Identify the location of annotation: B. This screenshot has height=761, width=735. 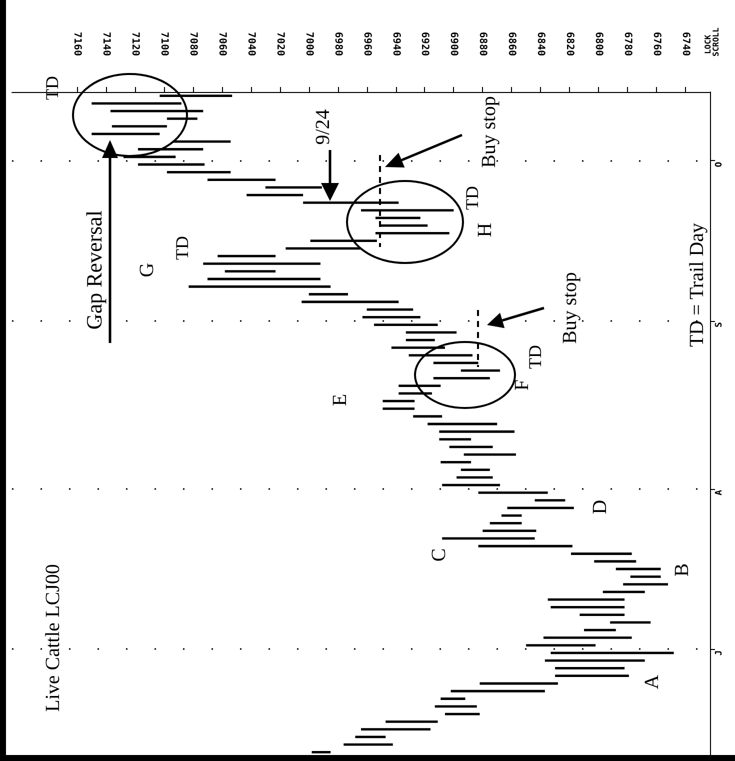
(682, 570).